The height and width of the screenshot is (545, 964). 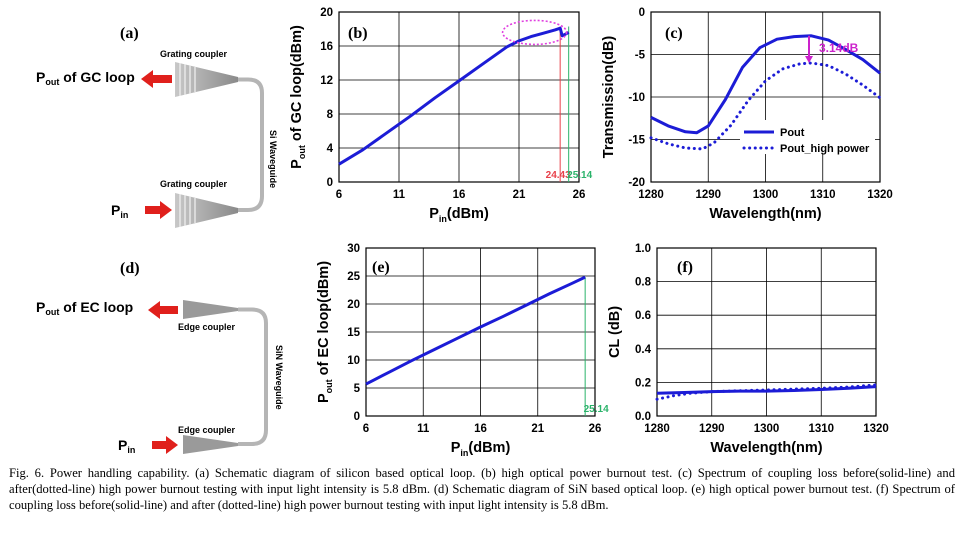 What do you see at coordinates (326, 81) in the screenshot?
I see `y-tick-label: 12` at bounding box center [326, 81].